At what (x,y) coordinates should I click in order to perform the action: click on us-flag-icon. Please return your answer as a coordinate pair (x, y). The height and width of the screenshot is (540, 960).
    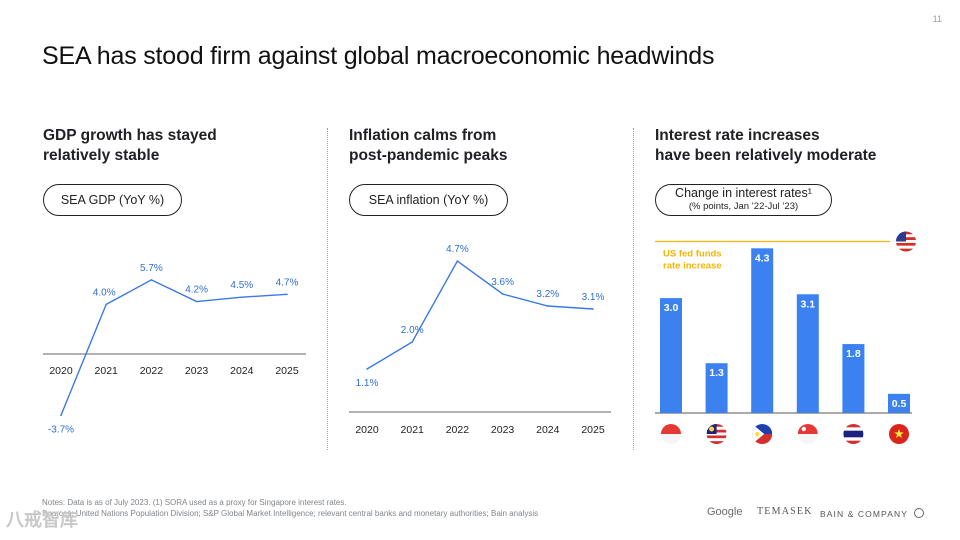
    Looking at the image, I should click on (906, 241).